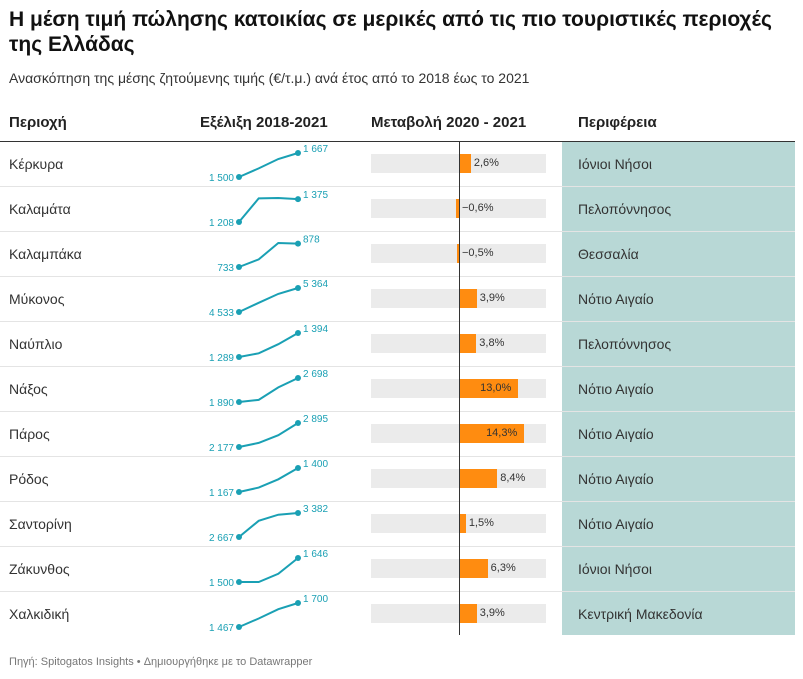 The width and height of the screenshot is (803, 679). Describe the element at coordinates (315, 419) in the screenshot. I see `sparkline-end-label: 2 895` at that location.